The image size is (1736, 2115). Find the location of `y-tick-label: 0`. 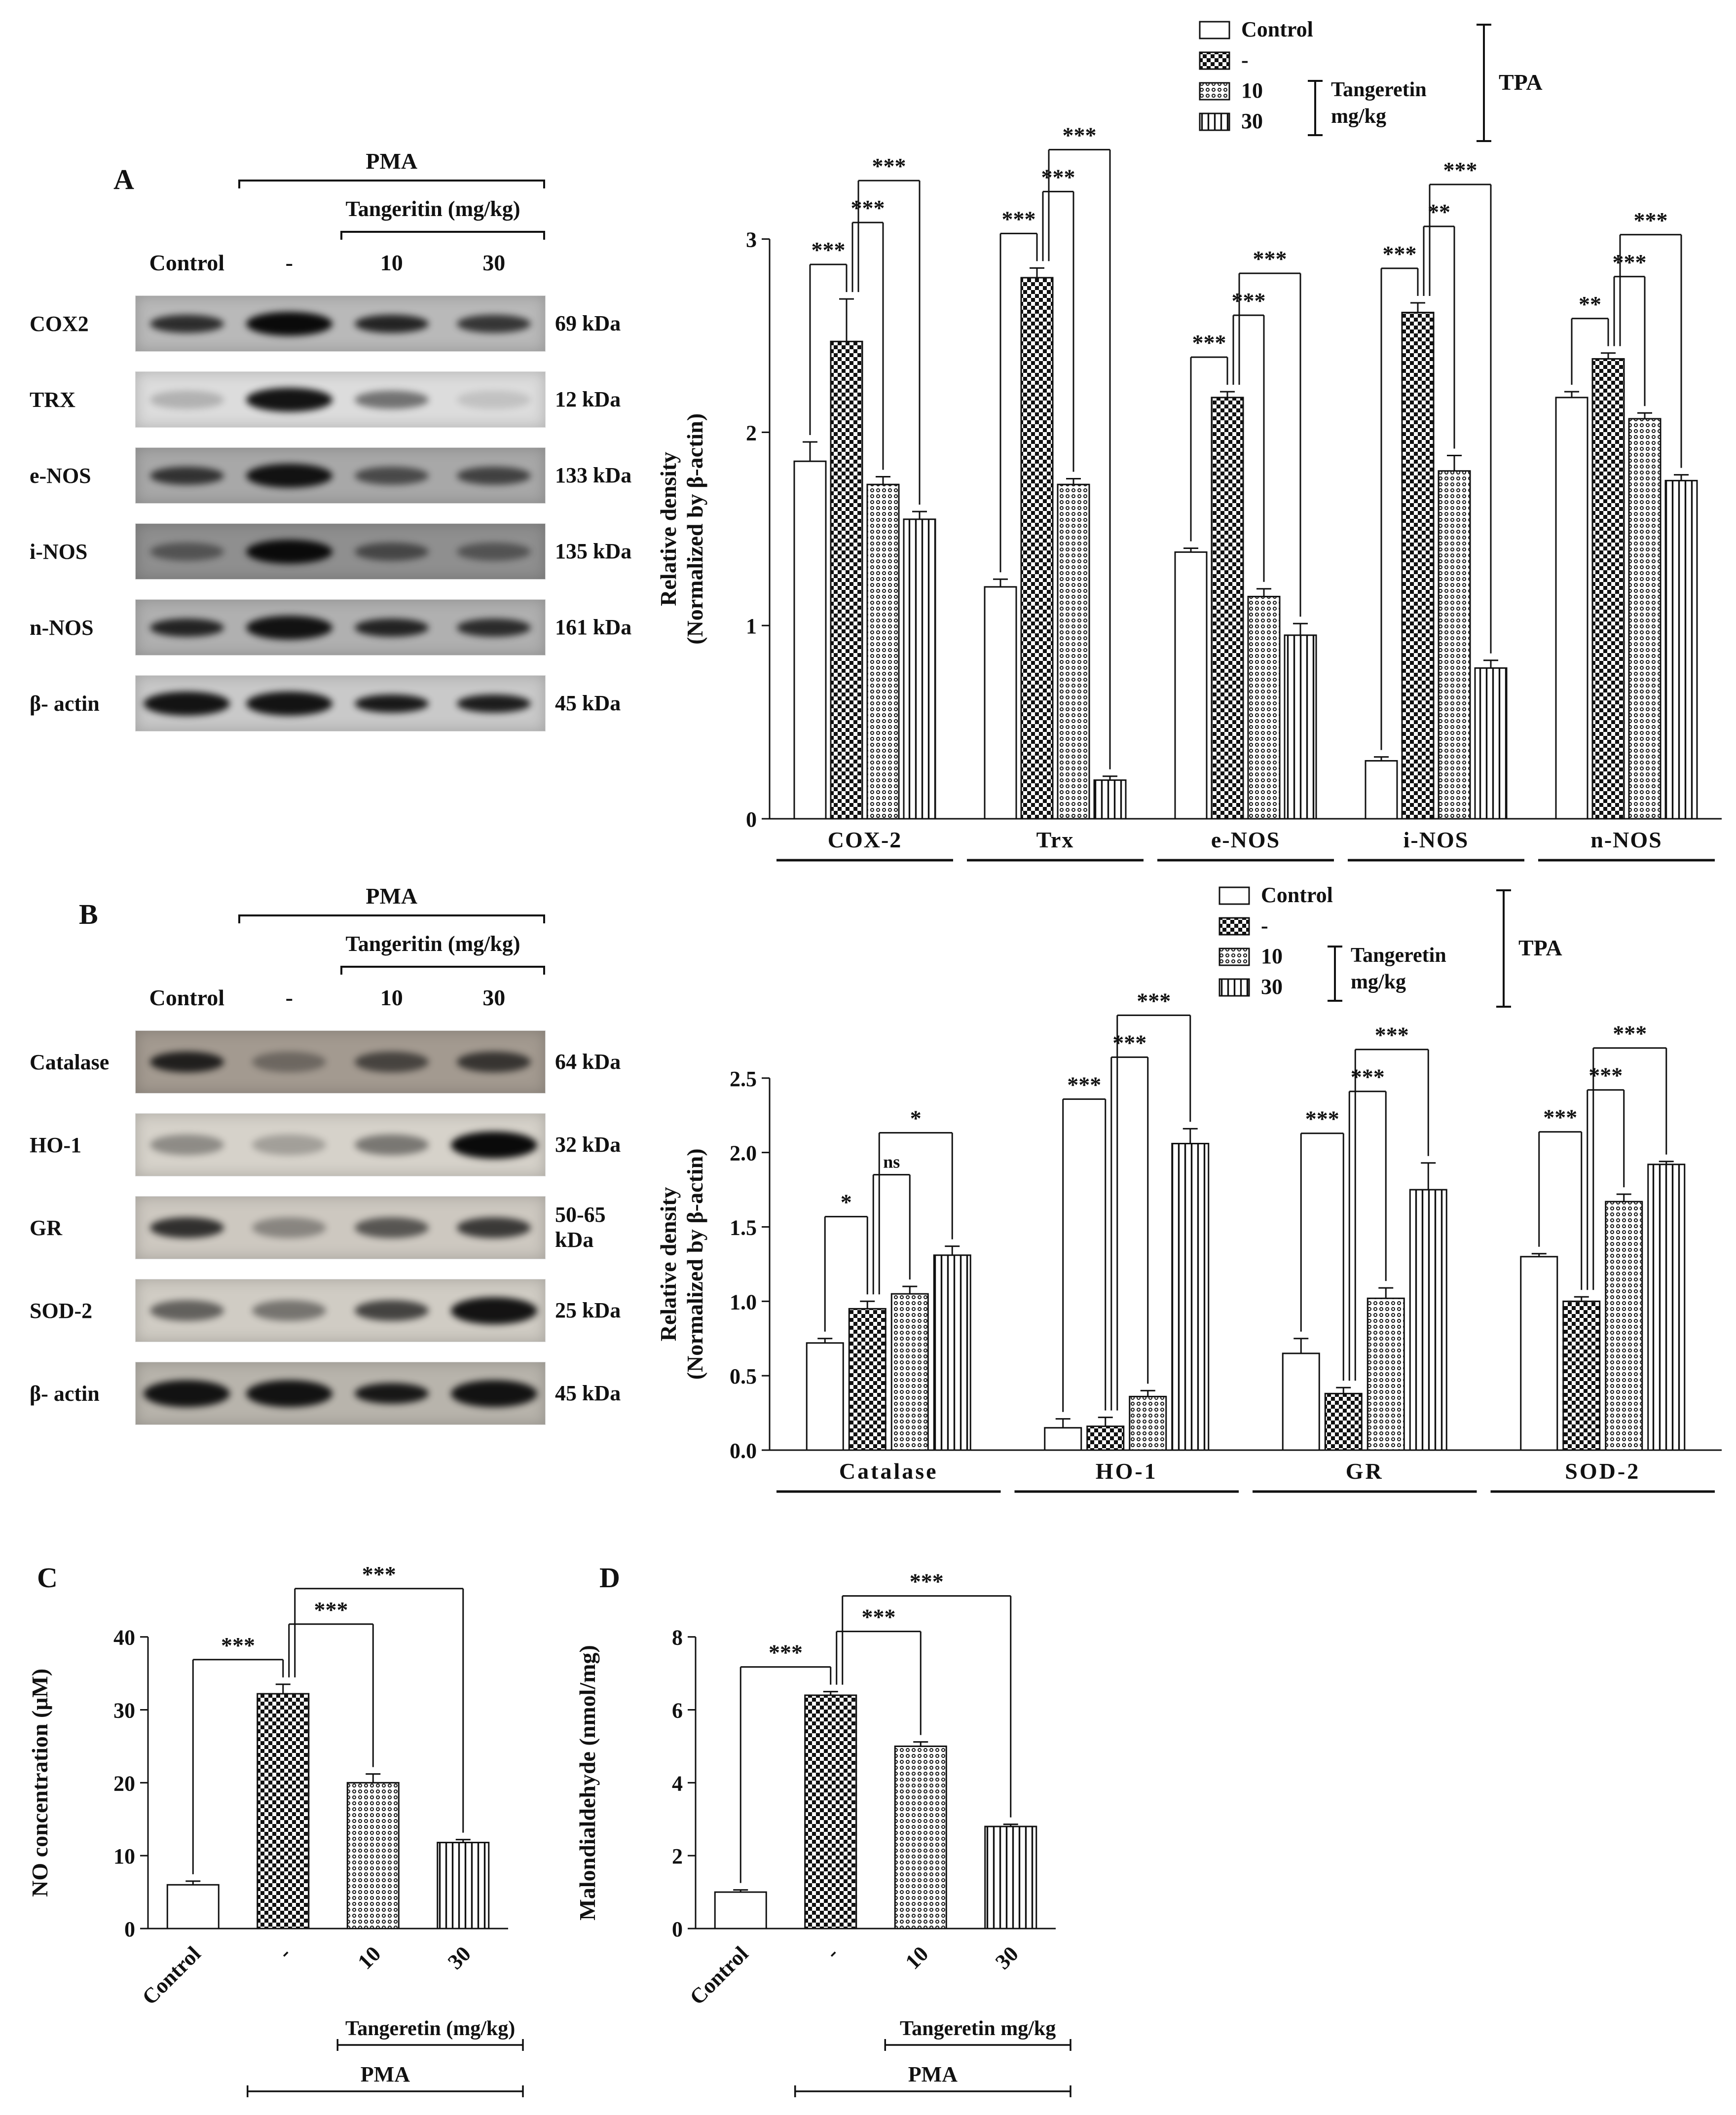

y-tick-label: 0 is located at coordinates (751, 819).